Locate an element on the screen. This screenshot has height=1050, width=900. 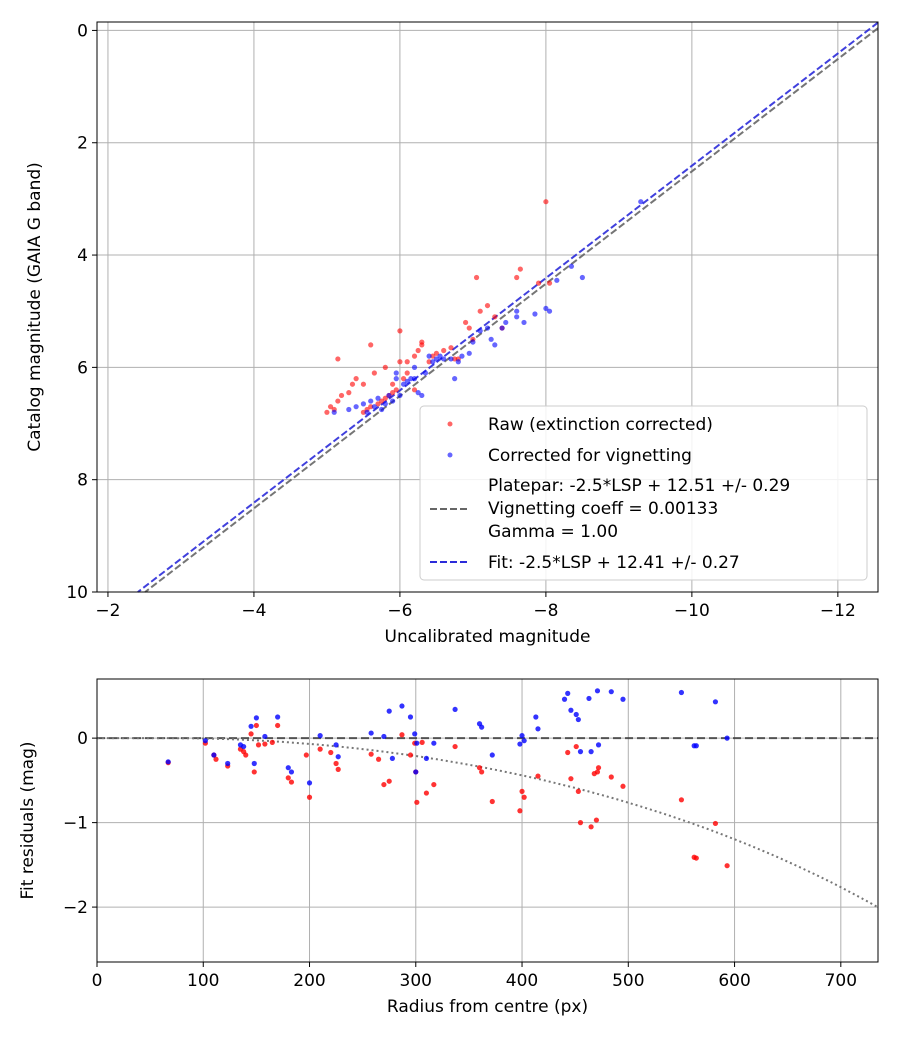
x-tick-label: −10 is located at coordinates (692, 611).